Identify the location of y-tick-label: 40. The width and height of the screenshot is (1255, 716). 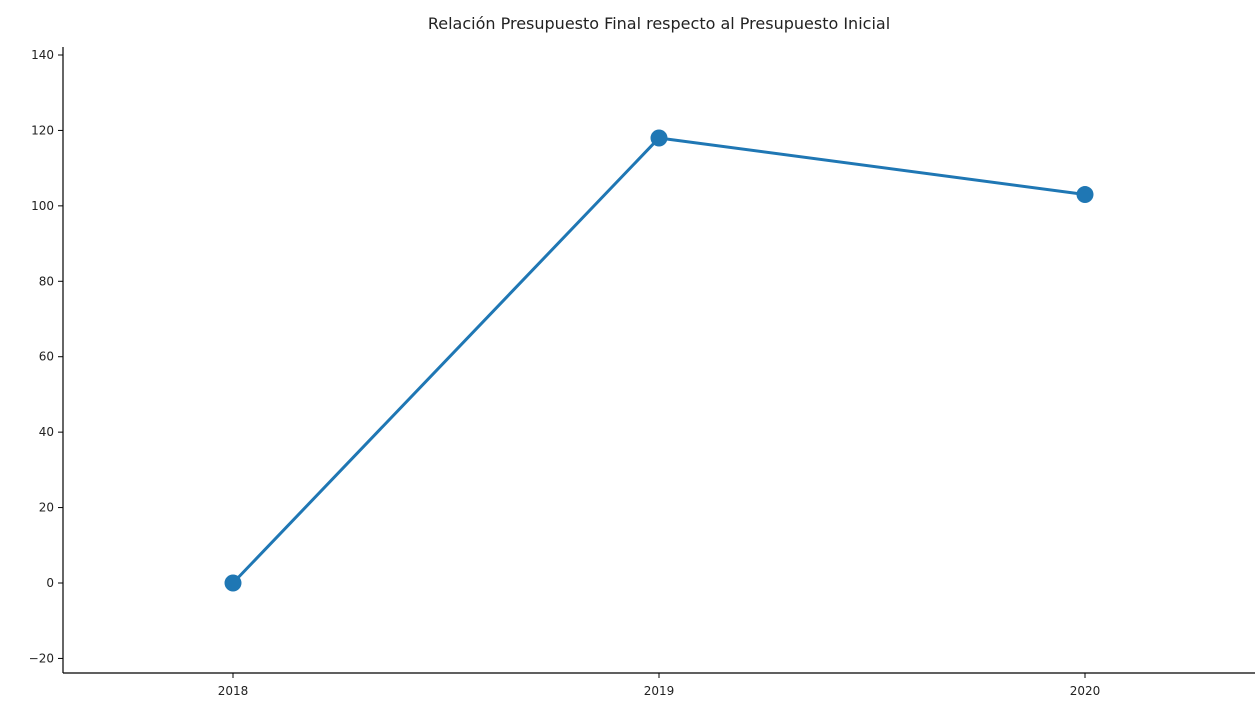
(46, 432).